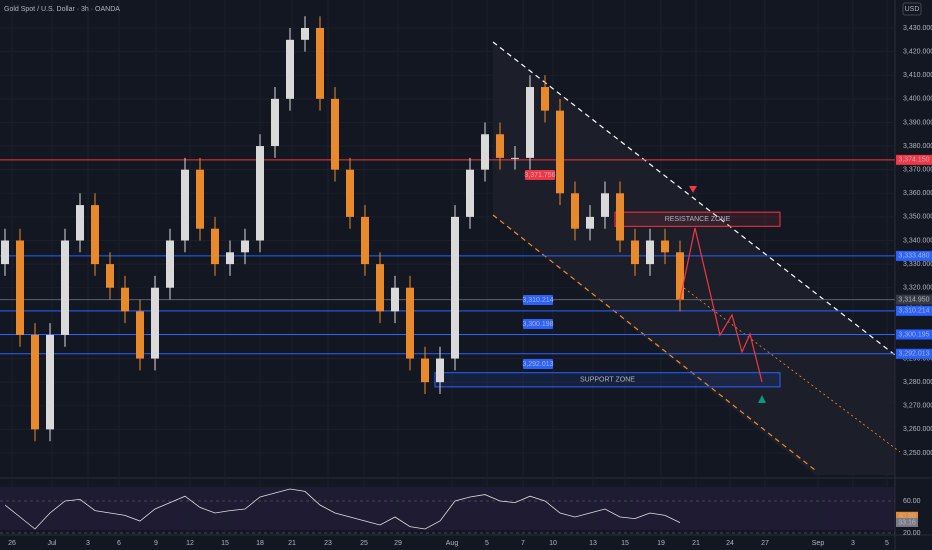 The height and width of the screenshot is (550, 932). What do you see at coordinates (190, 543) in the screenshot?
I see `x-tick-label: 12` at bounding box center [190, 543].